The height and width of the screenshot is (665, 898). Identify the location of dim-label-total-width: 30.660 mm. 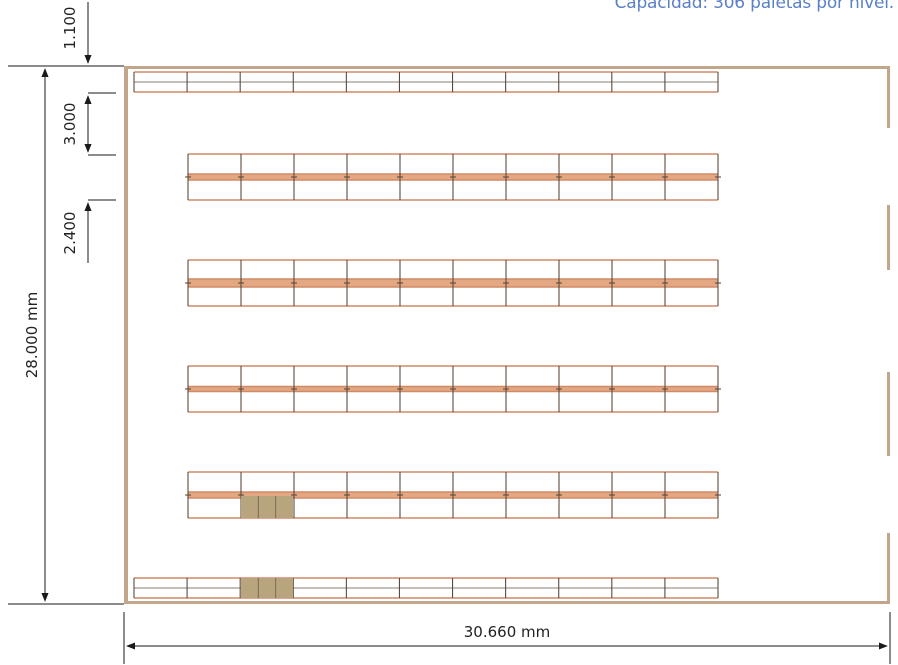
(507, 632).